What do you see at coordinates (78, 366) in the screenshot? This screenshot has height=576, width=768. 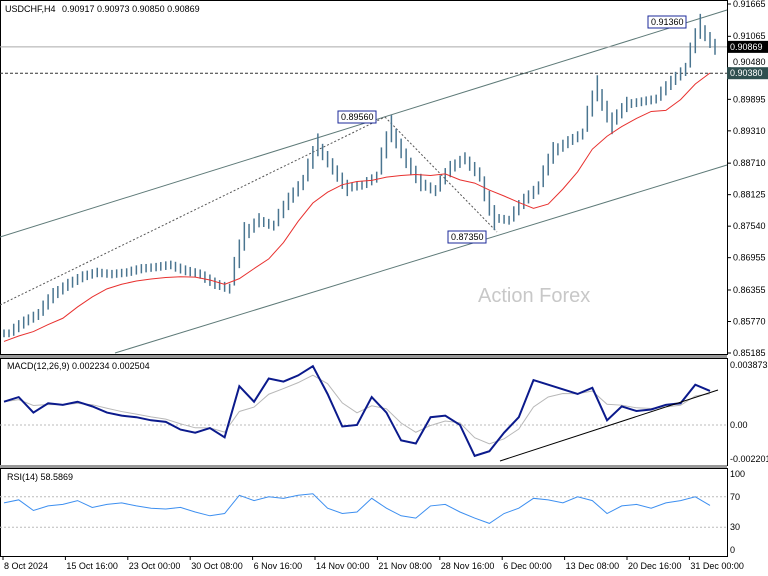 I see `macd-label: MACD(12,26,9) 0.002234 0.002504` at bounding box center [78, 366].